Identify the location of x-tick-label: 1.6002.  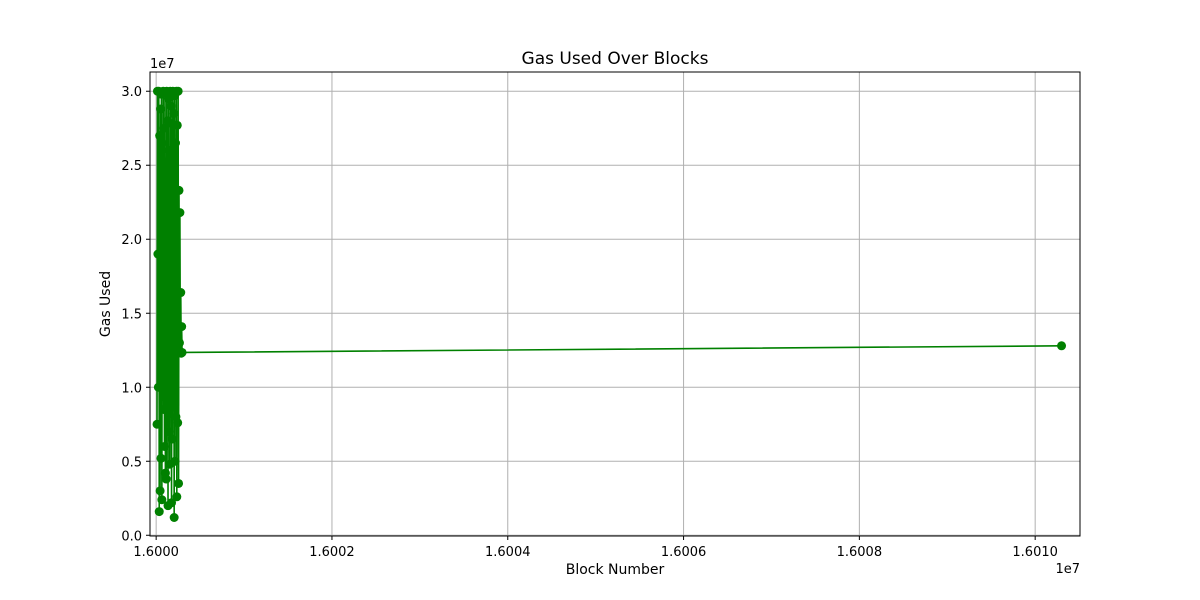
(332, 552).